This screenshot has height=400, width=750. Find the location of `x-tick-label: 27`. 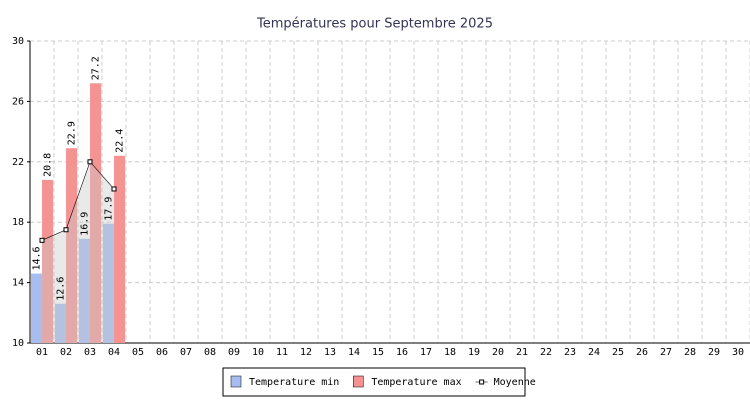

x-tick-label: 27 is located at coordinates (666, 352).